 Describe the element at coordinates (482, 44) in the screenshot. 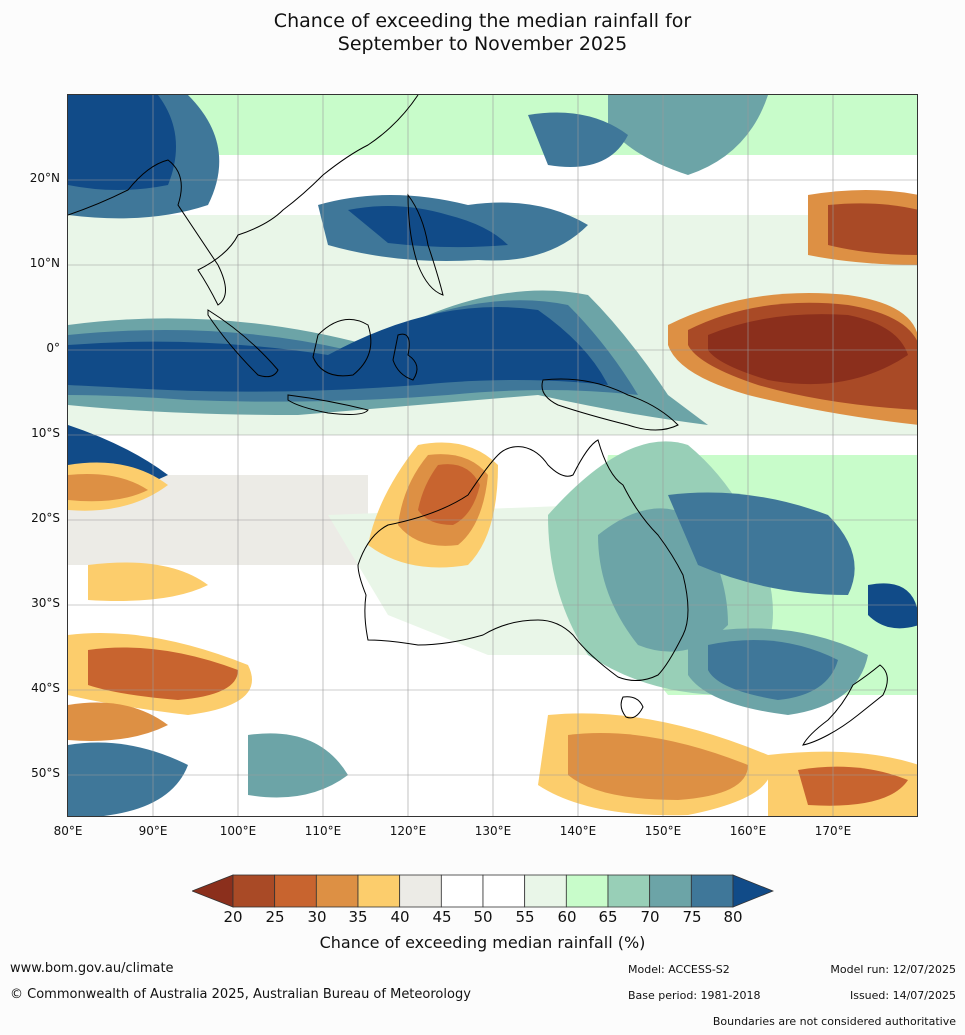

I see `title-line-2: September to November 2025` at that location.